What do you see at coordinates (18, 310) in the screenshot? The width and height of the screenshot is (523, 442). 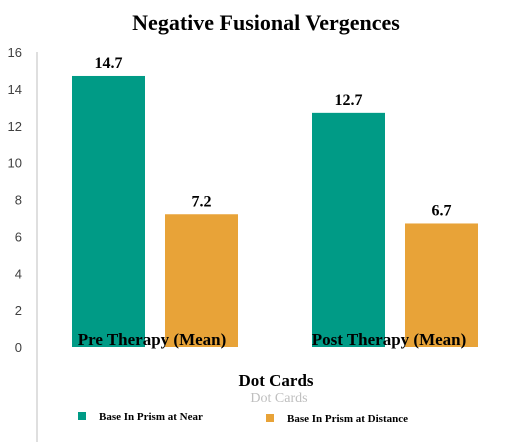 I see `y-tick-label-1: 2` at bounding box center [18, 310].